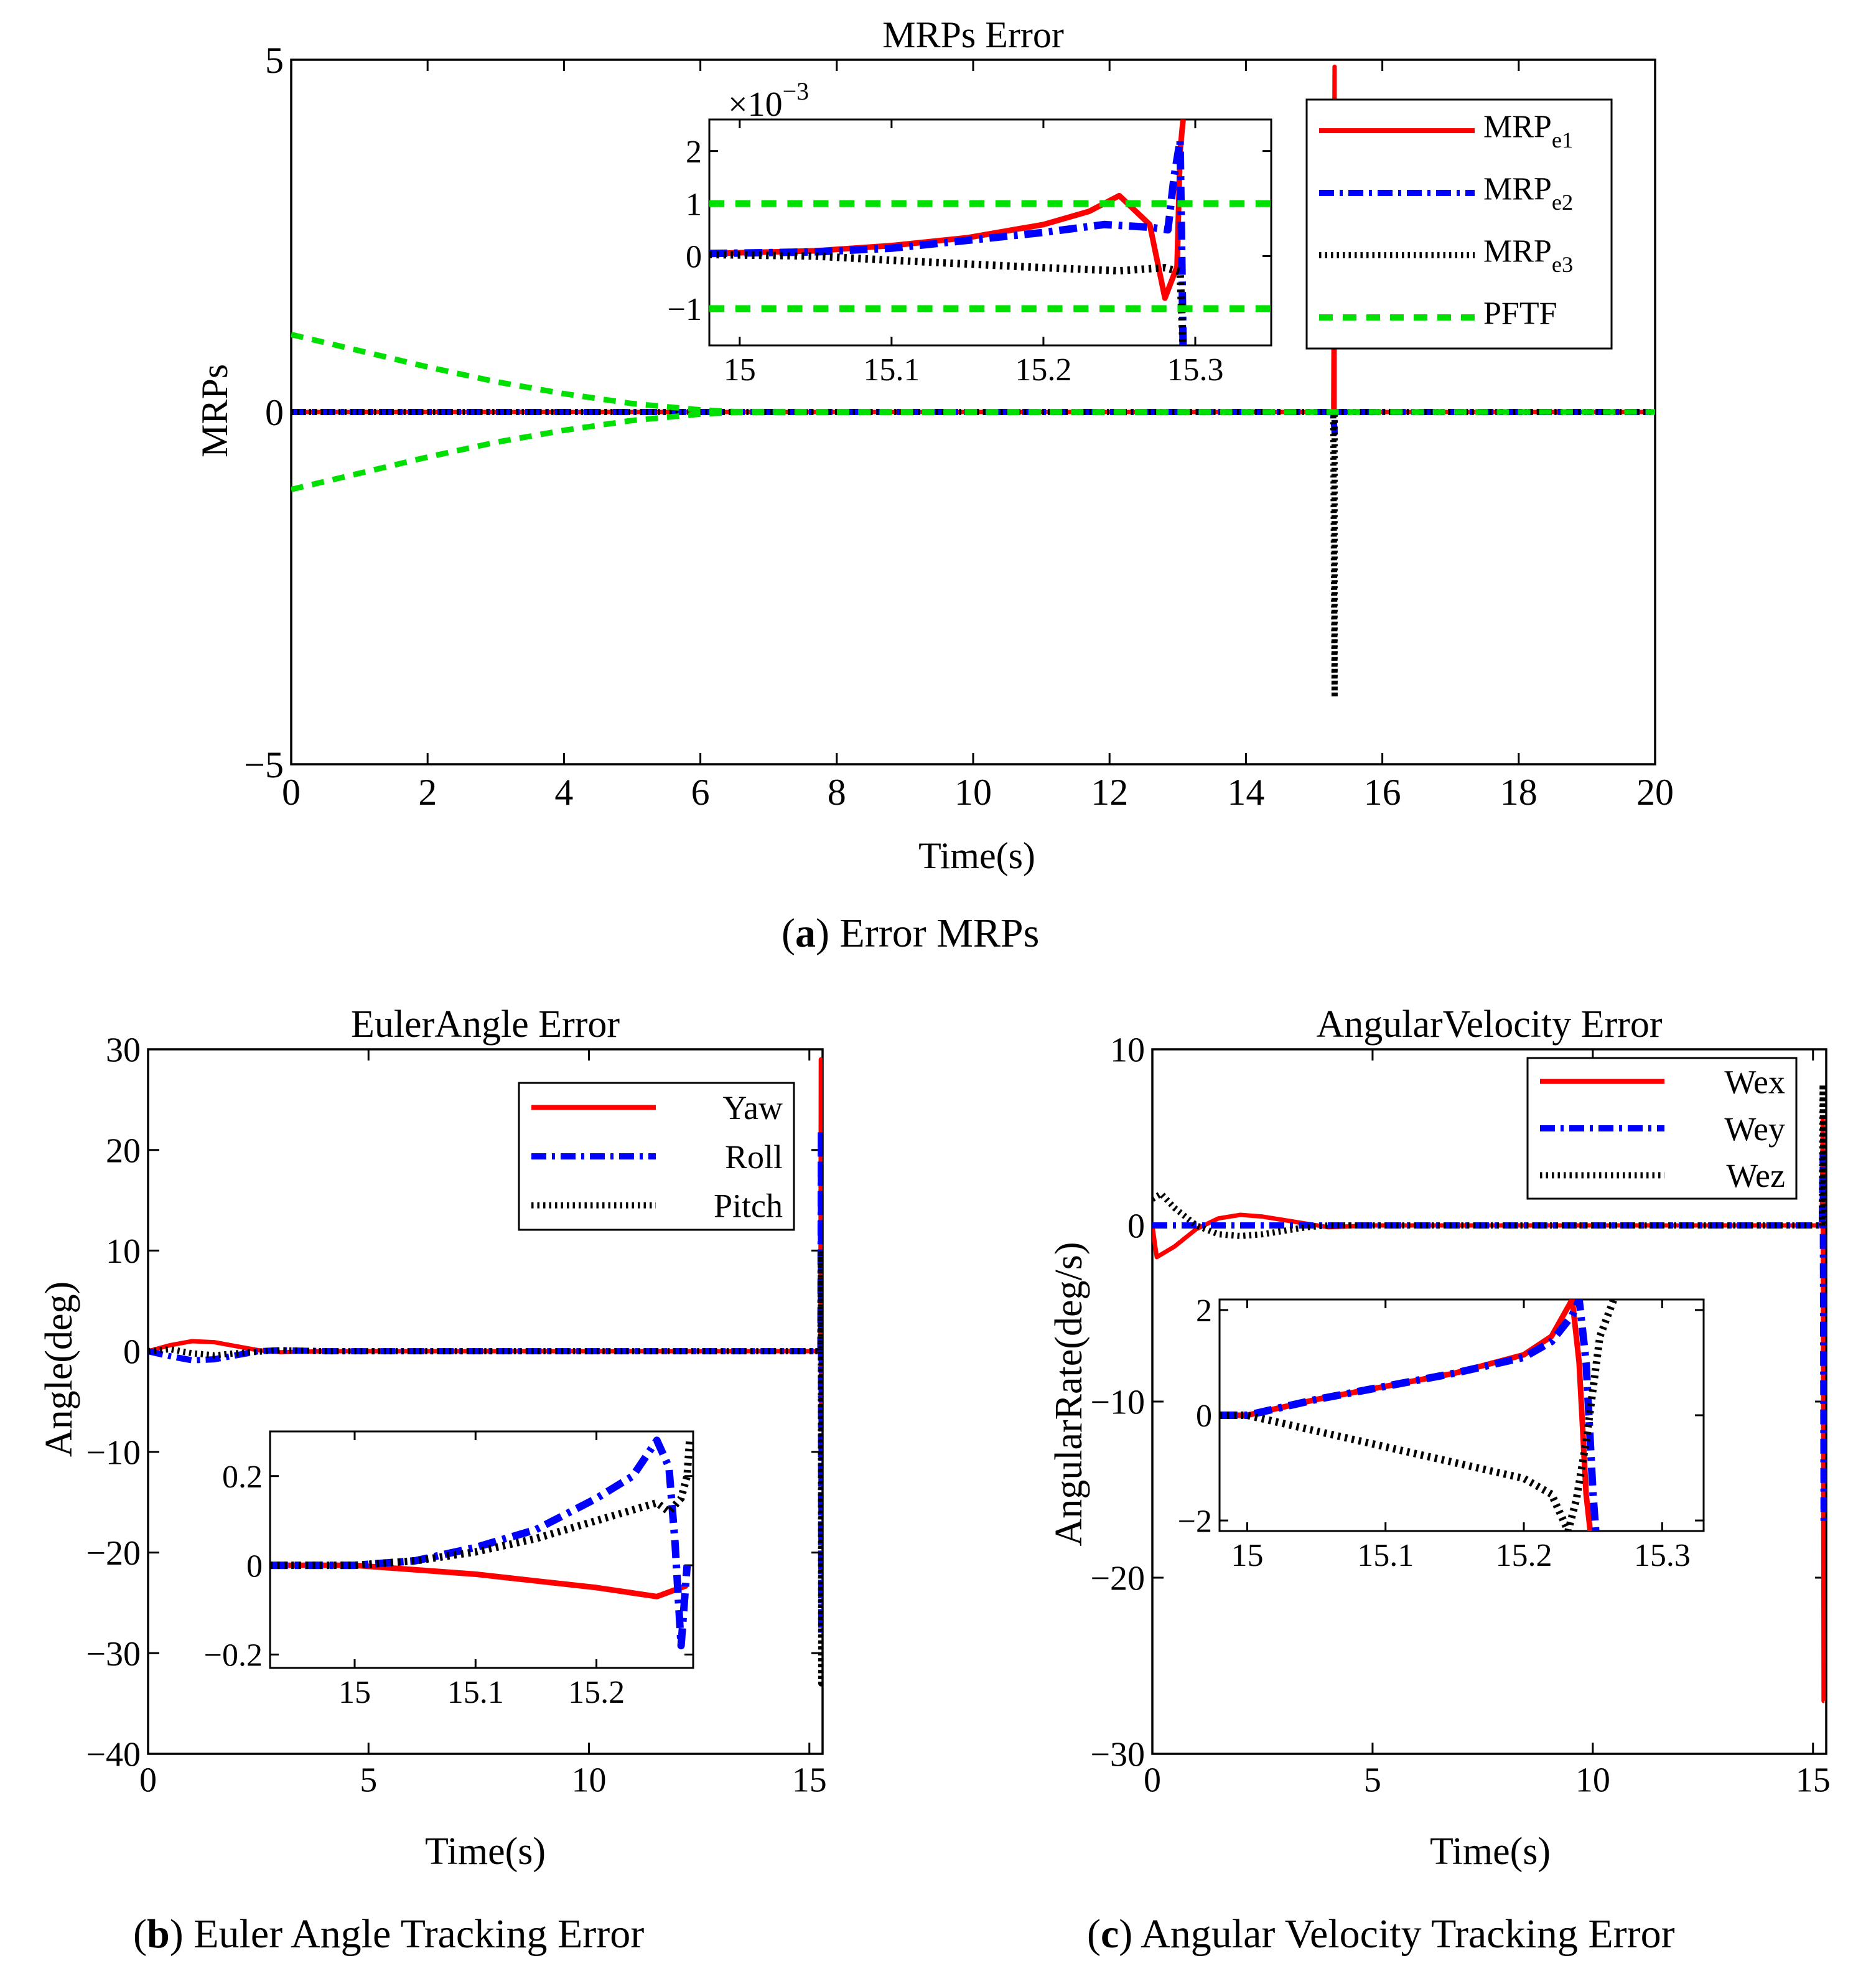  What do you see at coordinates (114, 1654) in the screenshot?
I see `chart-b-ytick-label: −30` at bounding box center [114, 1654].